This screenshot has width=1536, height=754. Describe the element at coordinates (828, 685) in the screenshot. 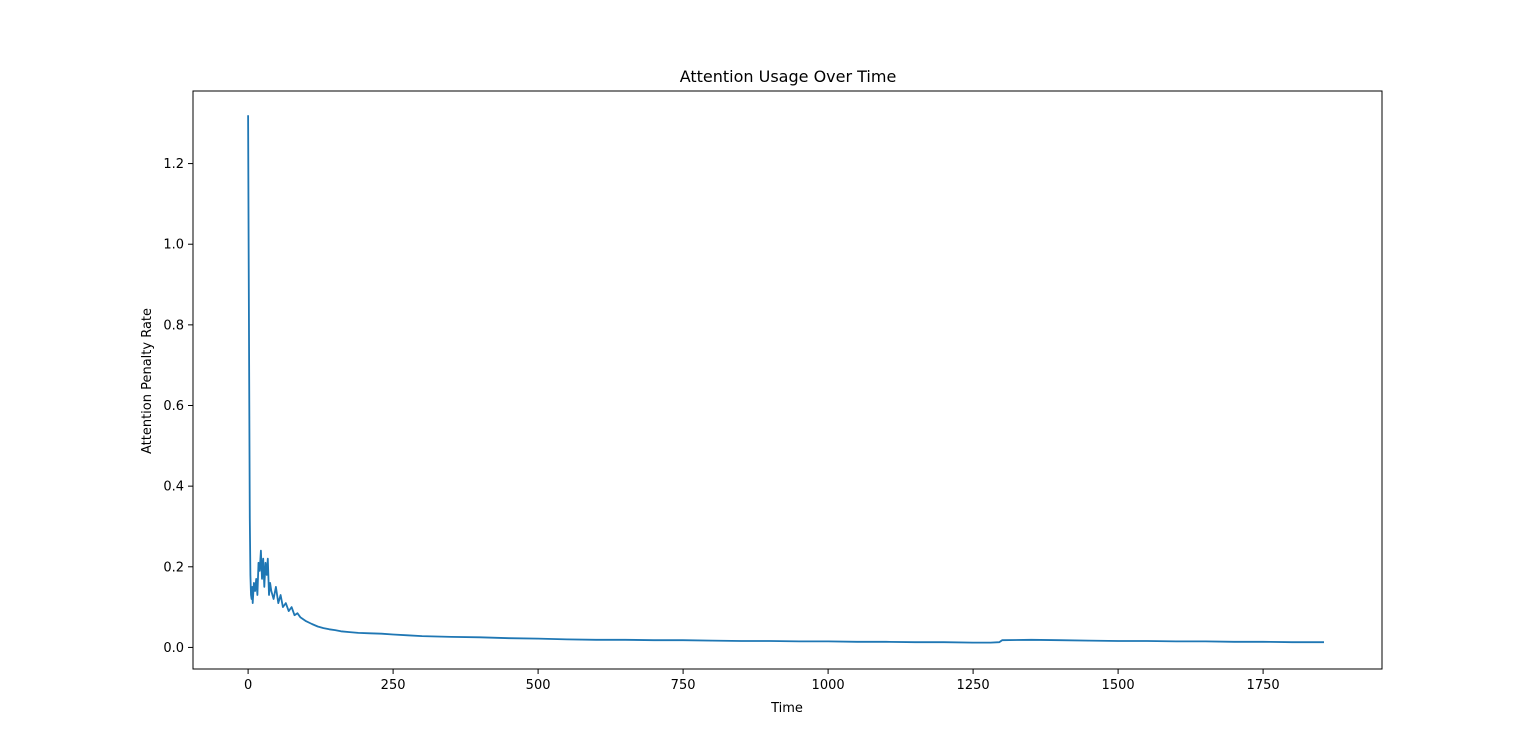

I see `x-tick-label: 1000` at that location.